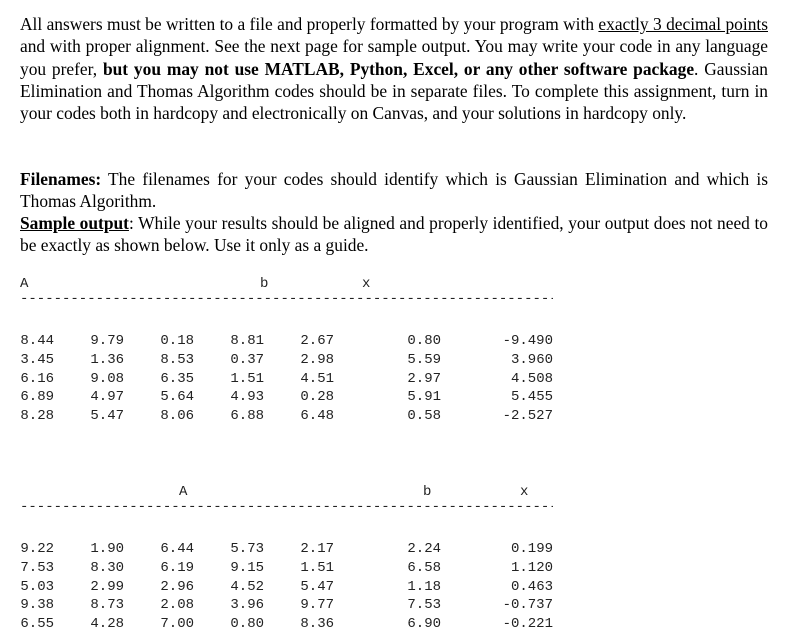 The height and width of the screenshot is (644, 795). Describe the element at coordinates (397, 588) in the screenshot. I see `table-row: 5.03 2.99 2.96 4.52 5.47 1.18 0.463` at that location.